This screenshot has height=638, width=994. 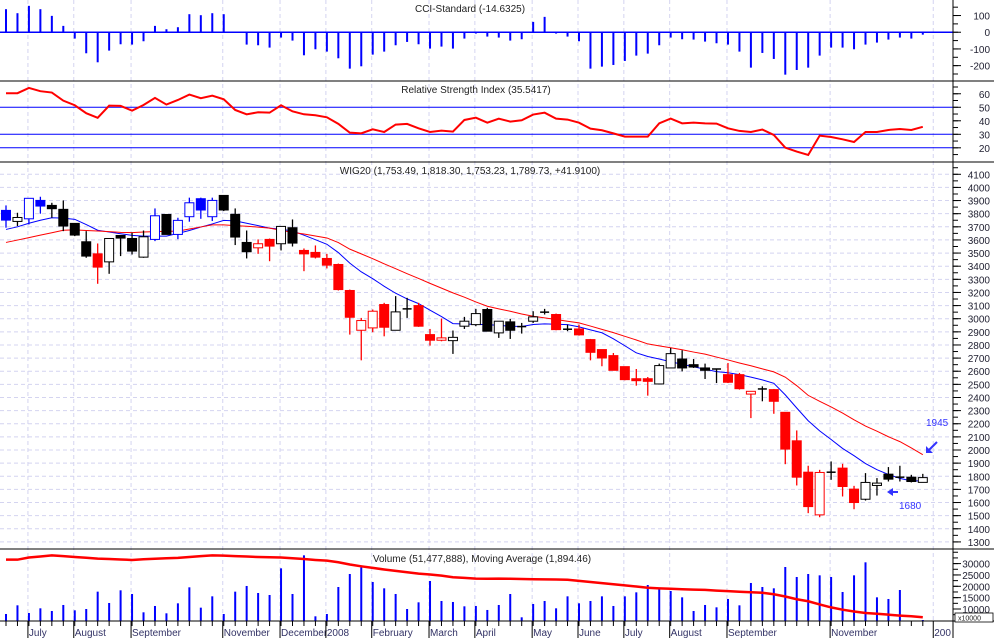 I want to click on price-axis-tick-label: 2700, so click(x=979, y=359).